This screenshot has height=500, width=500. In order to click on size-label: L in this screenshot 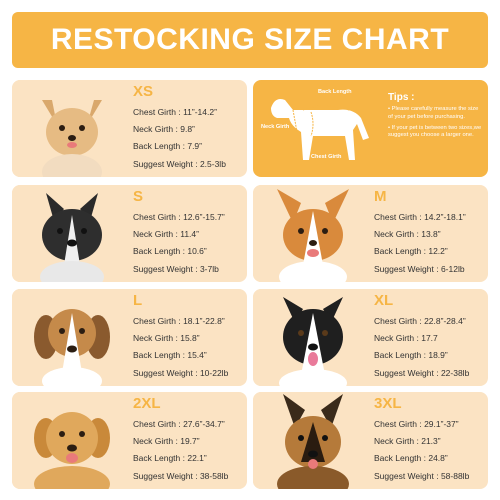, I will do `click(138, 300)`.